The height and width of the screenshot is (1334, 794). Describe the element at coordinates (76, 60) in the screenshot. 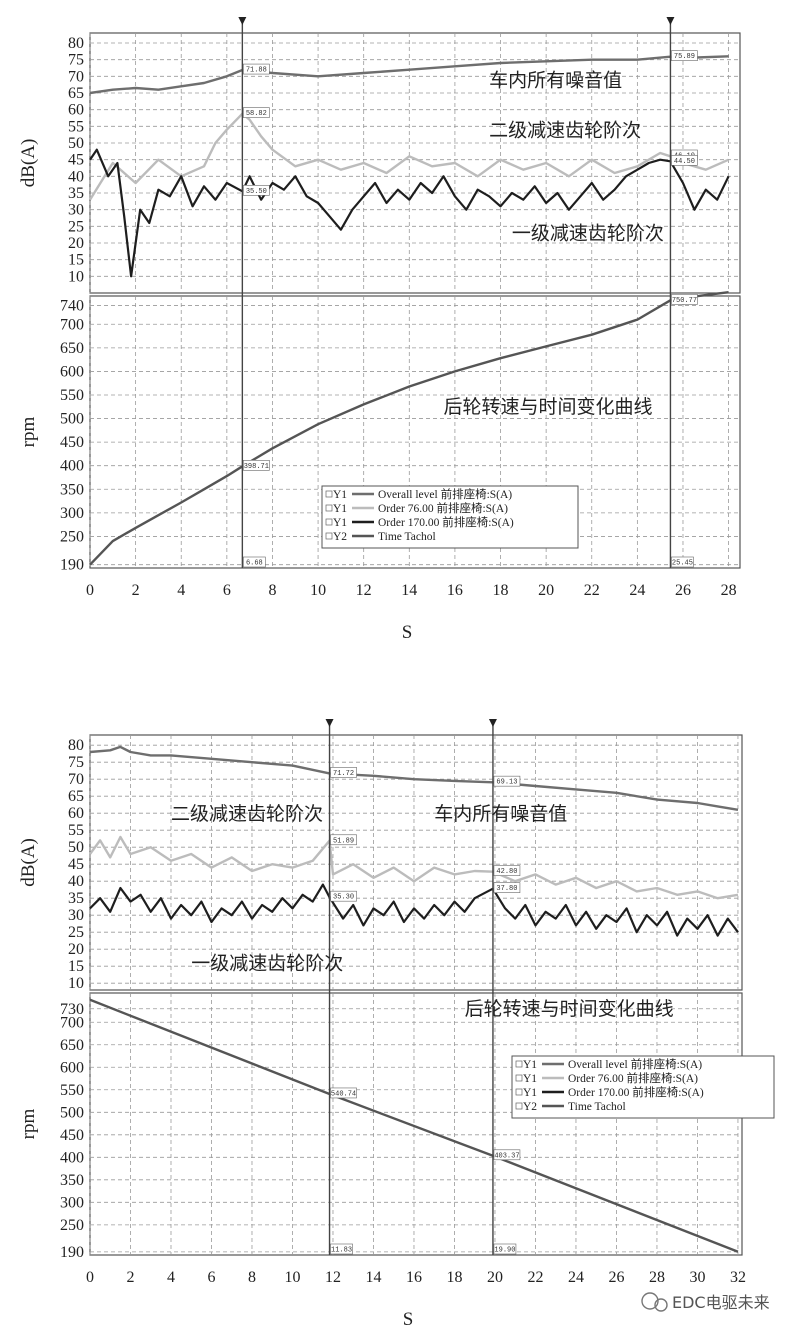

I see `y-tick-label-upper: 75` at that location.